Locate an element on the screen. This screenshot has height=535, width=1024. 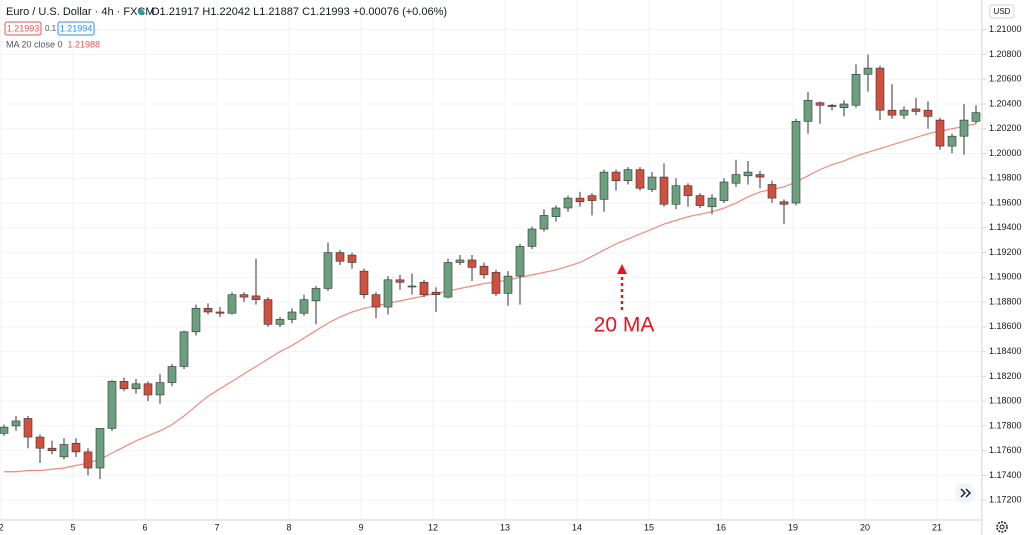
y-tick-label: 1.19400 is located at coordinates (1005, 227).